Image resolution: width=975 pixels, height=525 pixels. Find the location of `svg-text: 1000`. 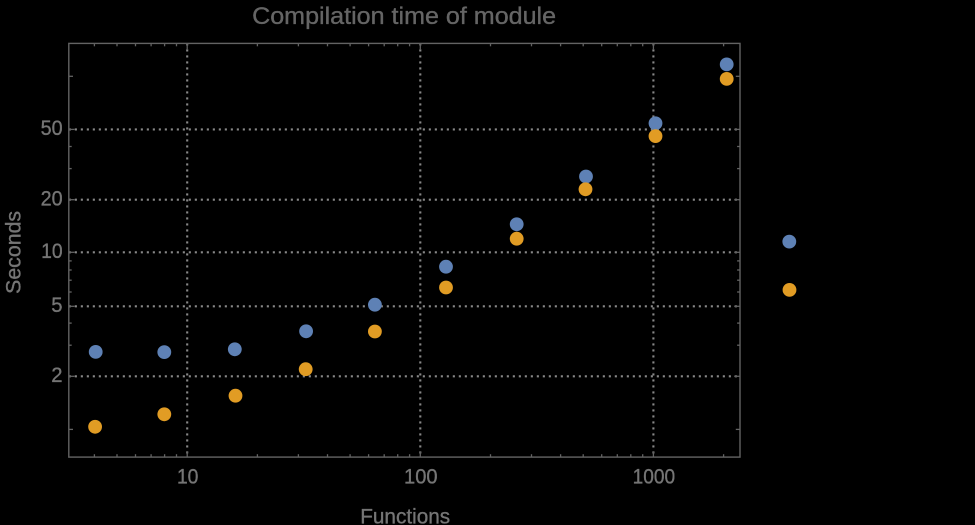

svg-text: 1000 is located at coordinates (654, 477).